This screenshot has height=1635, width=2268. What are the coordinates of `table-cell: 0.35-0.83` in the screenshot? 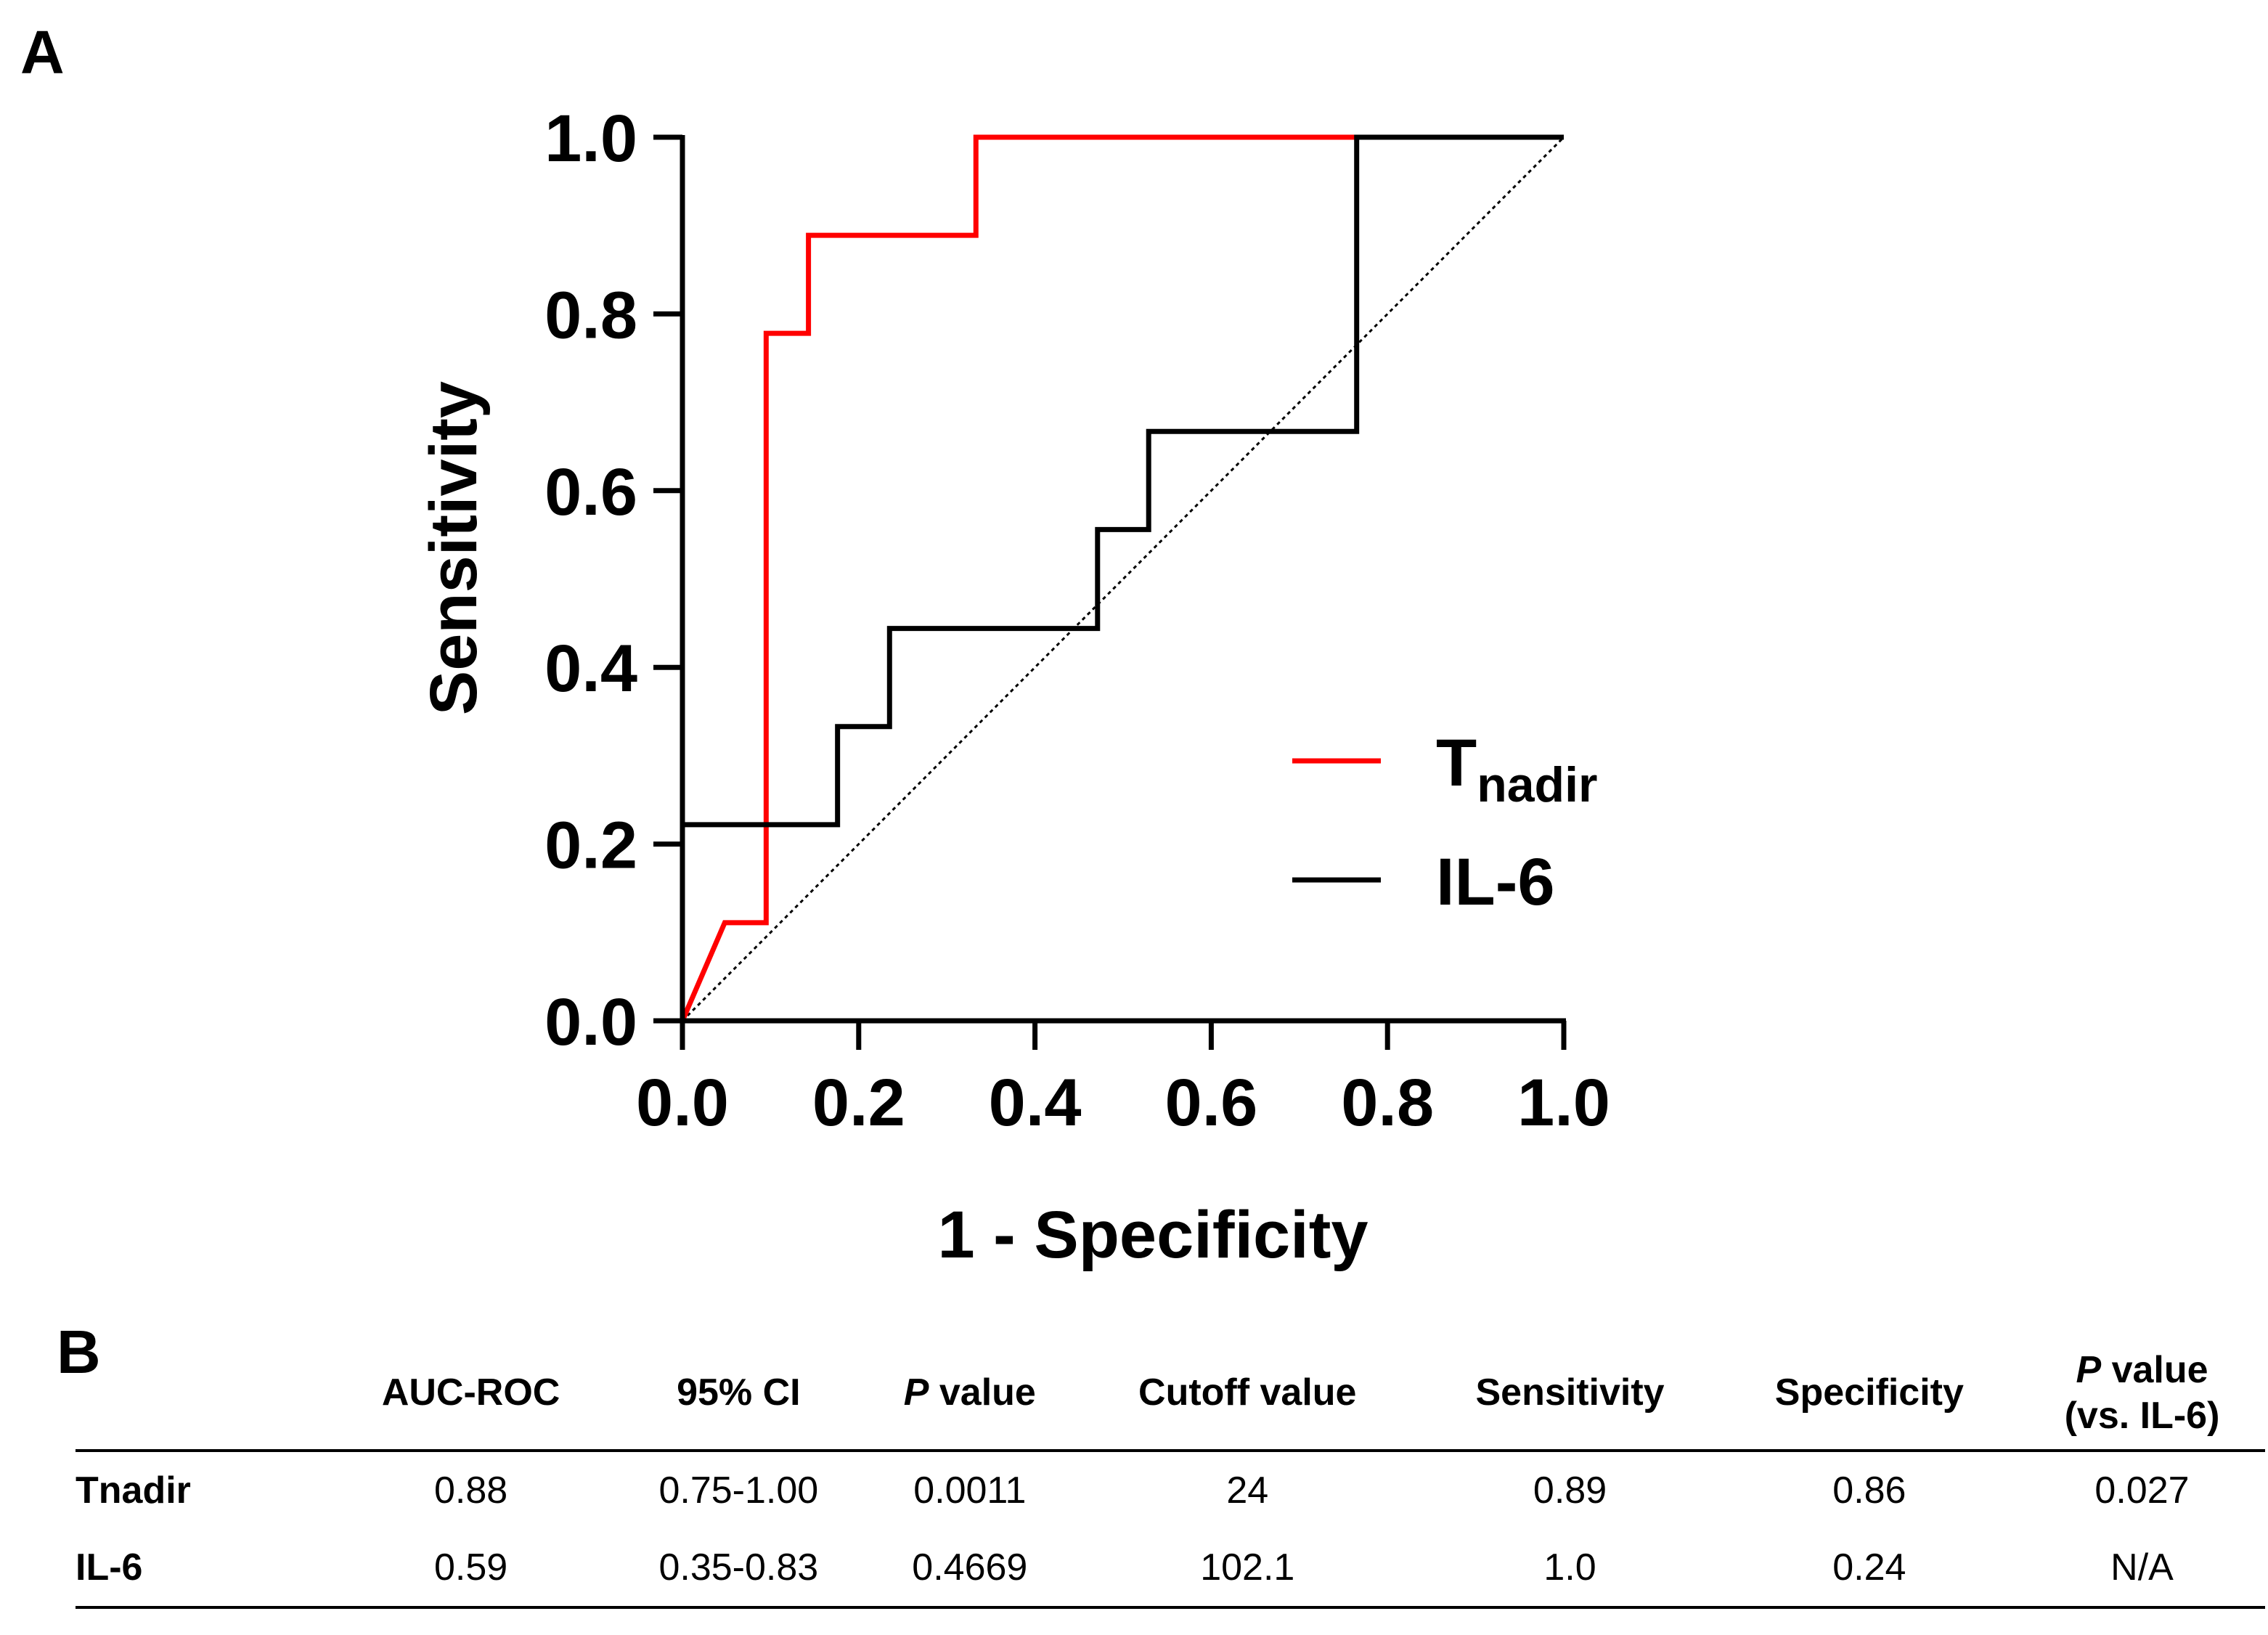 It's located at (738, 1569).